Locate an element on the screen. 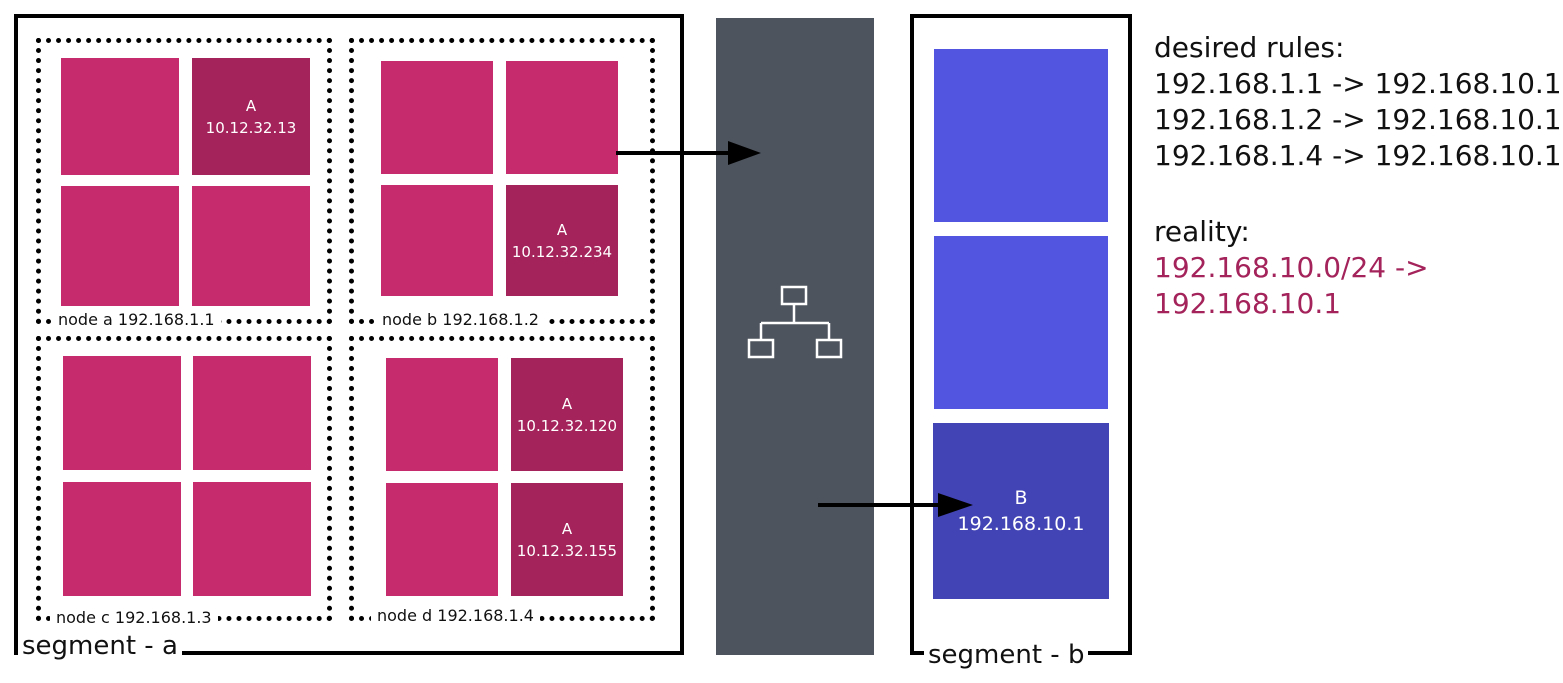 The image size is (1563, 683). app-pod-ip: 10.12.32.155 is located at coordinates (567, 550).